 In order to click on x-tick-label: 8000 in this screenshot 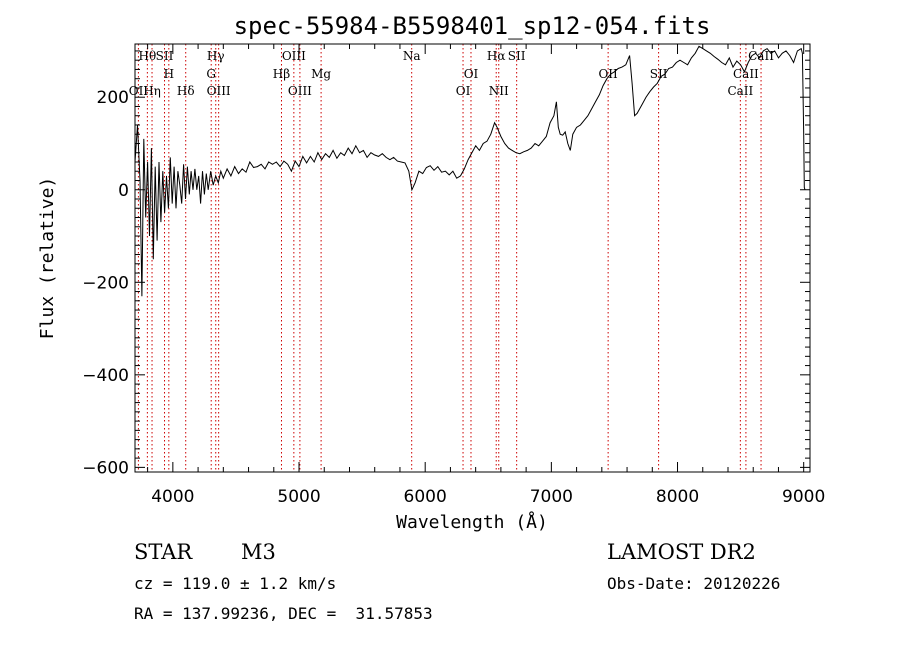, I will do `click(677, 497)`.